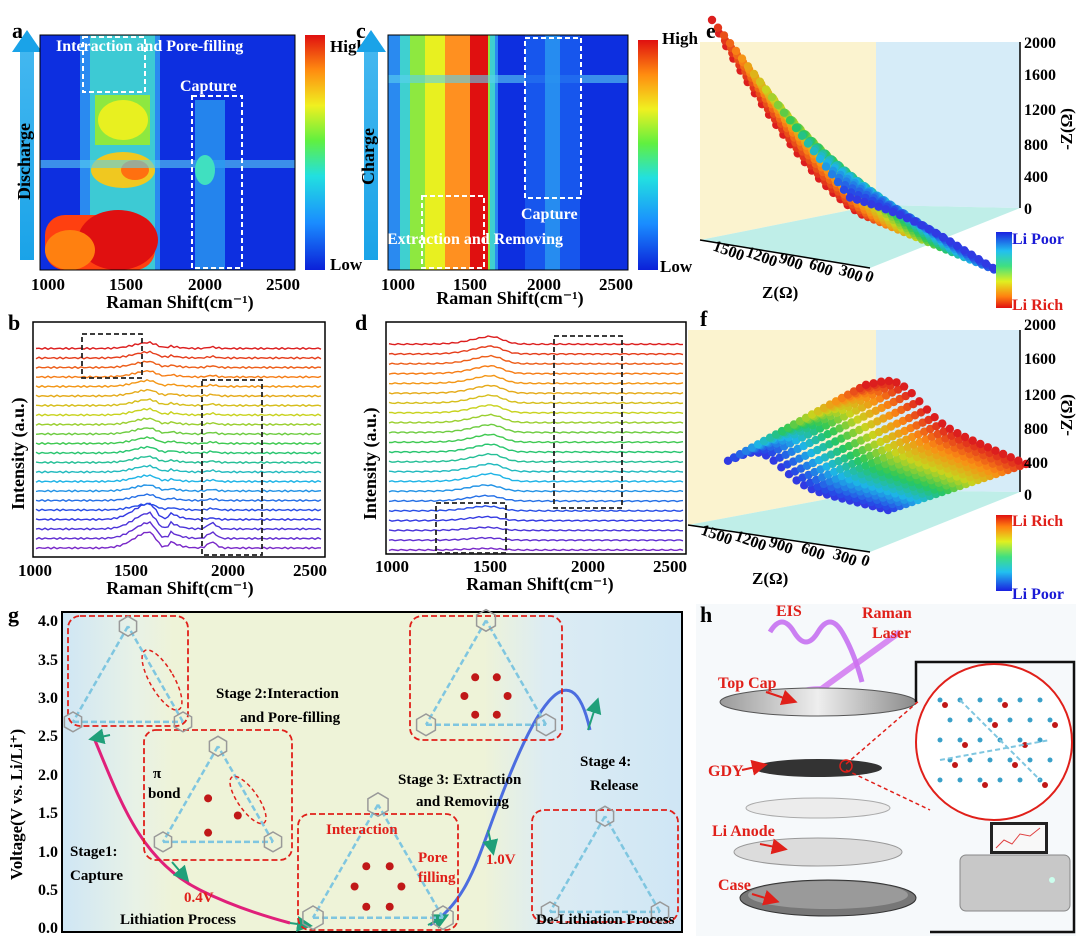 Image resolution: width=1080 pixels, height=942 pixels. Describe the element at coordinates (1004, 270) in the screenshot. I see `e-legend-bar` at that location.